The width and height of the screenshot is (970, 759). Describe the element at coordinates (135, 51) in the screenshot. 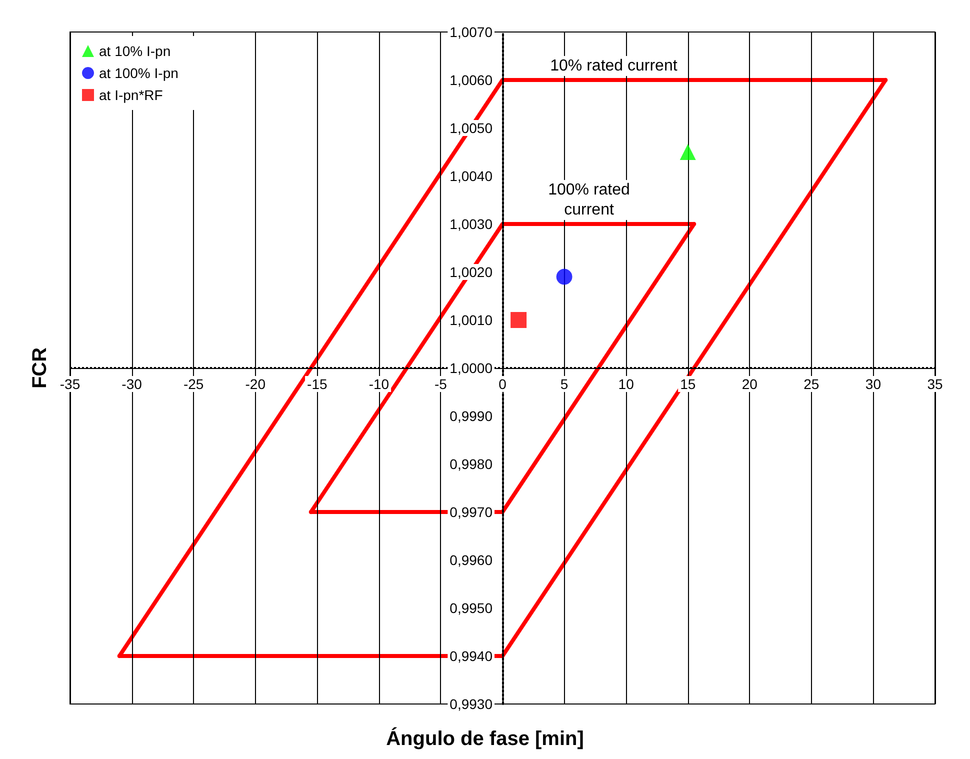

I see `legend-label: at 10% I-pn` at that location.